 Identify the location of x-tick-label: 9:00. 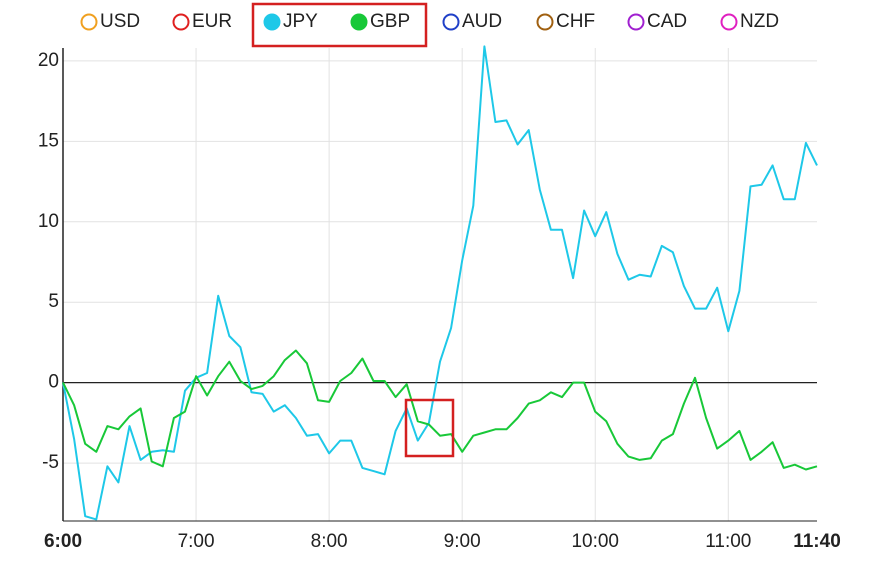
(462, 541).